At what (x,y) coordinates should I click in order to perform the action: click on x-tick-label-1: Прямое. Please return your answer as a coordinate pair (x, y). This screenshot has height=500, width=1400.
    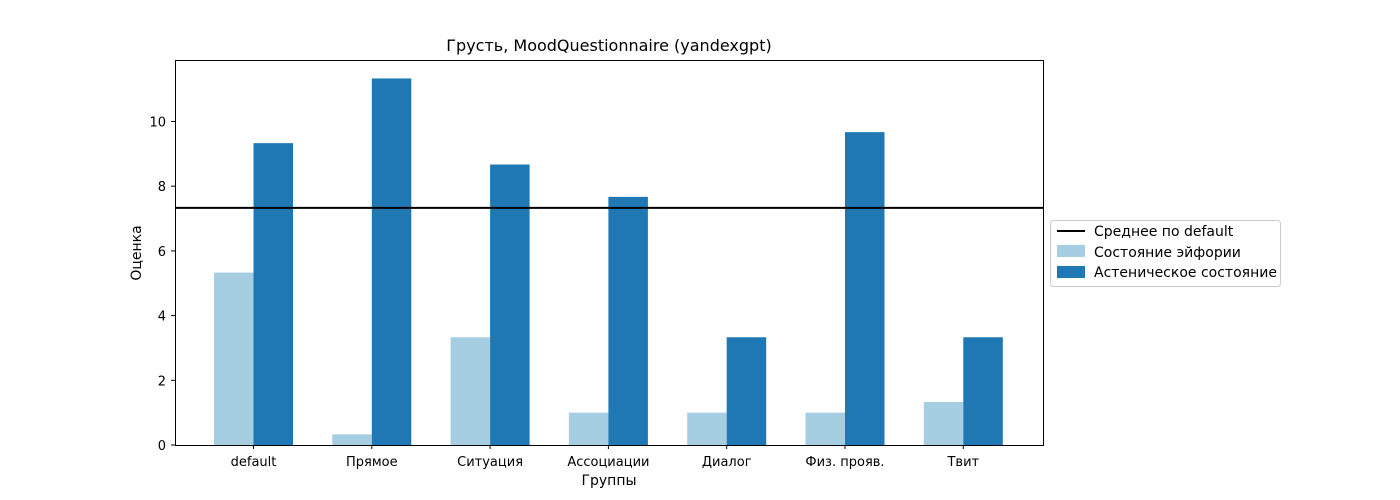
    Looking at the image, I should click on (372, 462).